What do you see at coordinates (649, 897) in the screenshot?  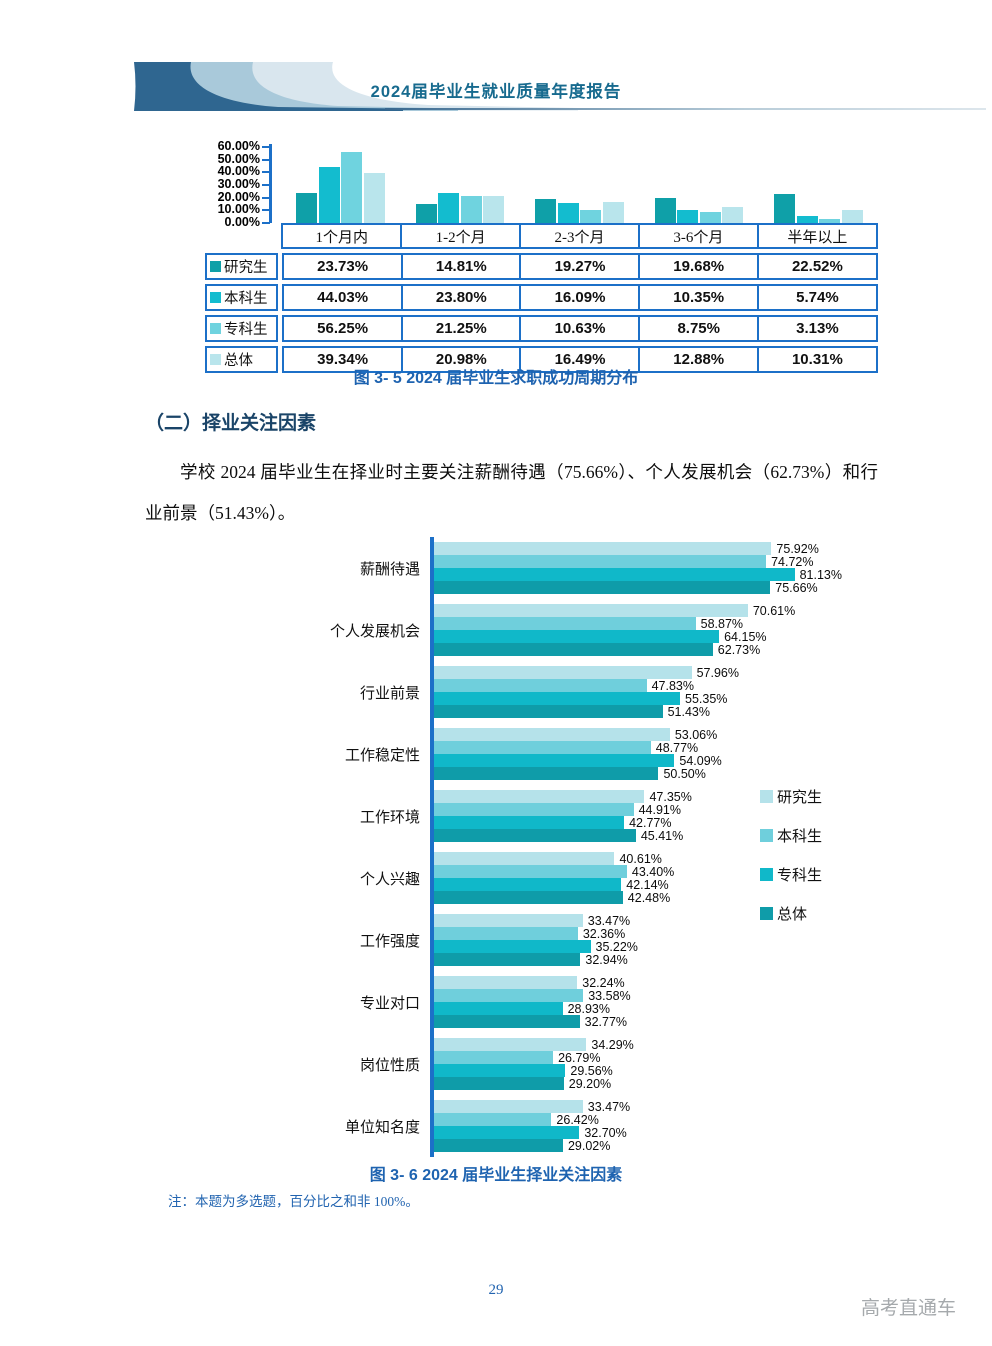 I see `chart2-value-label: 42.48%` at bounding box center [649, 897].